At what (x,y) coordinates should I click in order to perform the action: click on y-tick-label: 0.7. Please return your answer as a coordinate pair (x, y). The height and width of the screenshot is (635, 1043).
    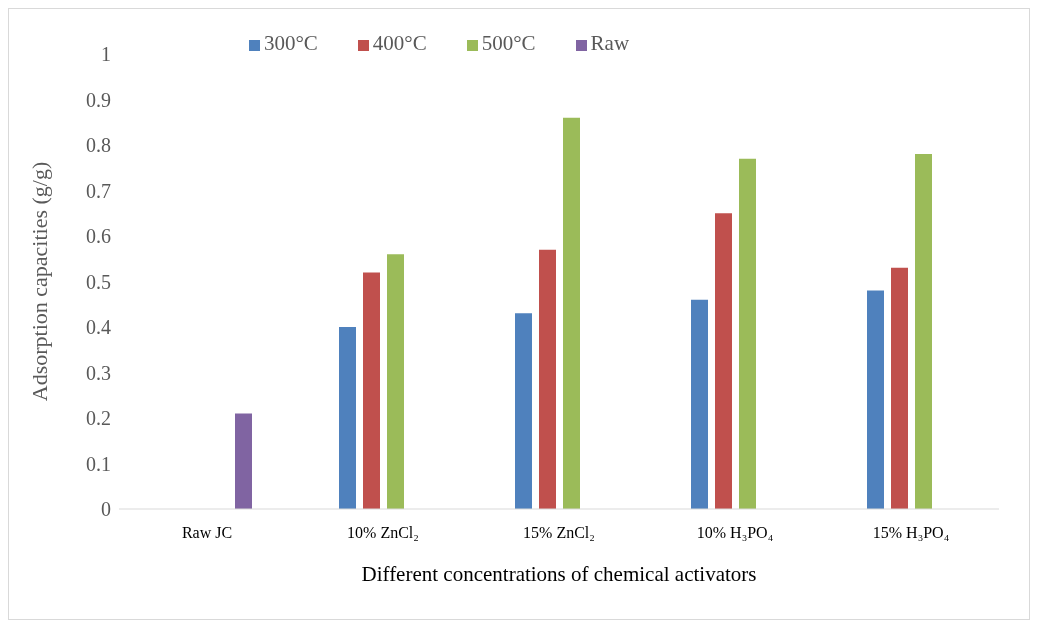
    Looking at the image, I should click on (98, 190).